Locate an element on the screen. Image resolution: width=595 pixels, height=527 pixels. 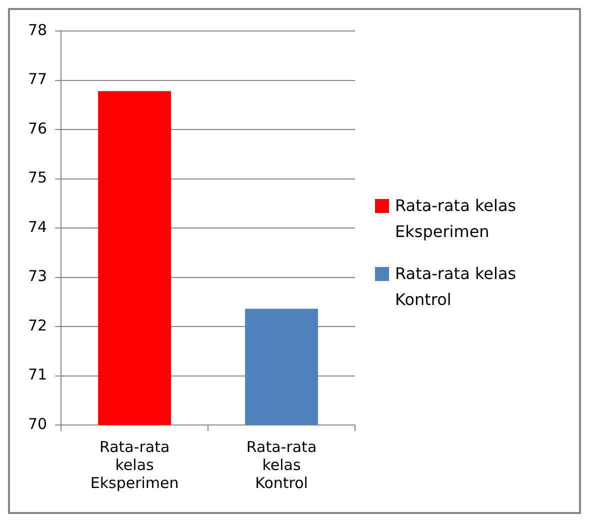
y-tick-label: 76 is located at coordinates (38, 128).